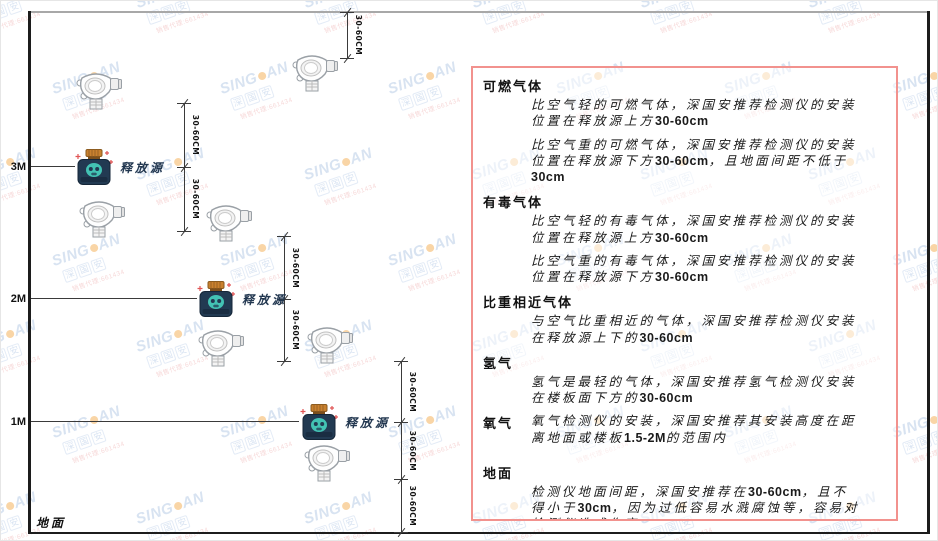  What do you see at coordinates (498, 424) in the screenshot?
I see `section-heading: 氧气` at bounding box center [498, 424].